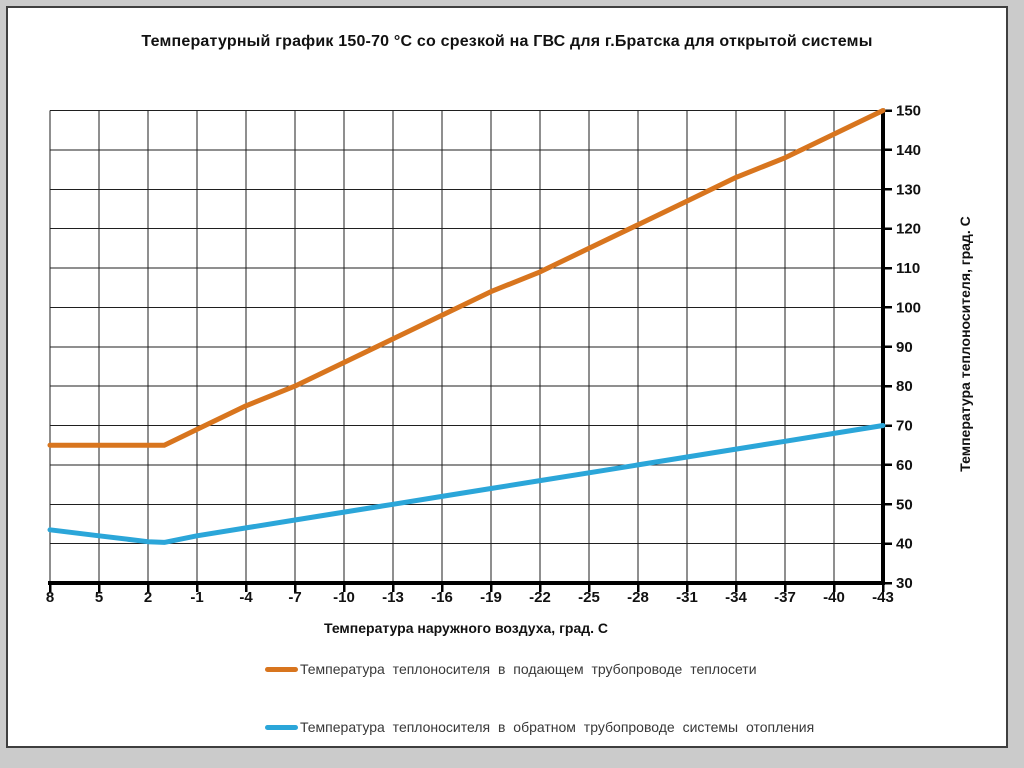 Image resolution: width=1024 pixels, height=768 pixels. Describe the element at coordinates (687, 597) in the screenshot. I see `svg-text: -31` at that location.